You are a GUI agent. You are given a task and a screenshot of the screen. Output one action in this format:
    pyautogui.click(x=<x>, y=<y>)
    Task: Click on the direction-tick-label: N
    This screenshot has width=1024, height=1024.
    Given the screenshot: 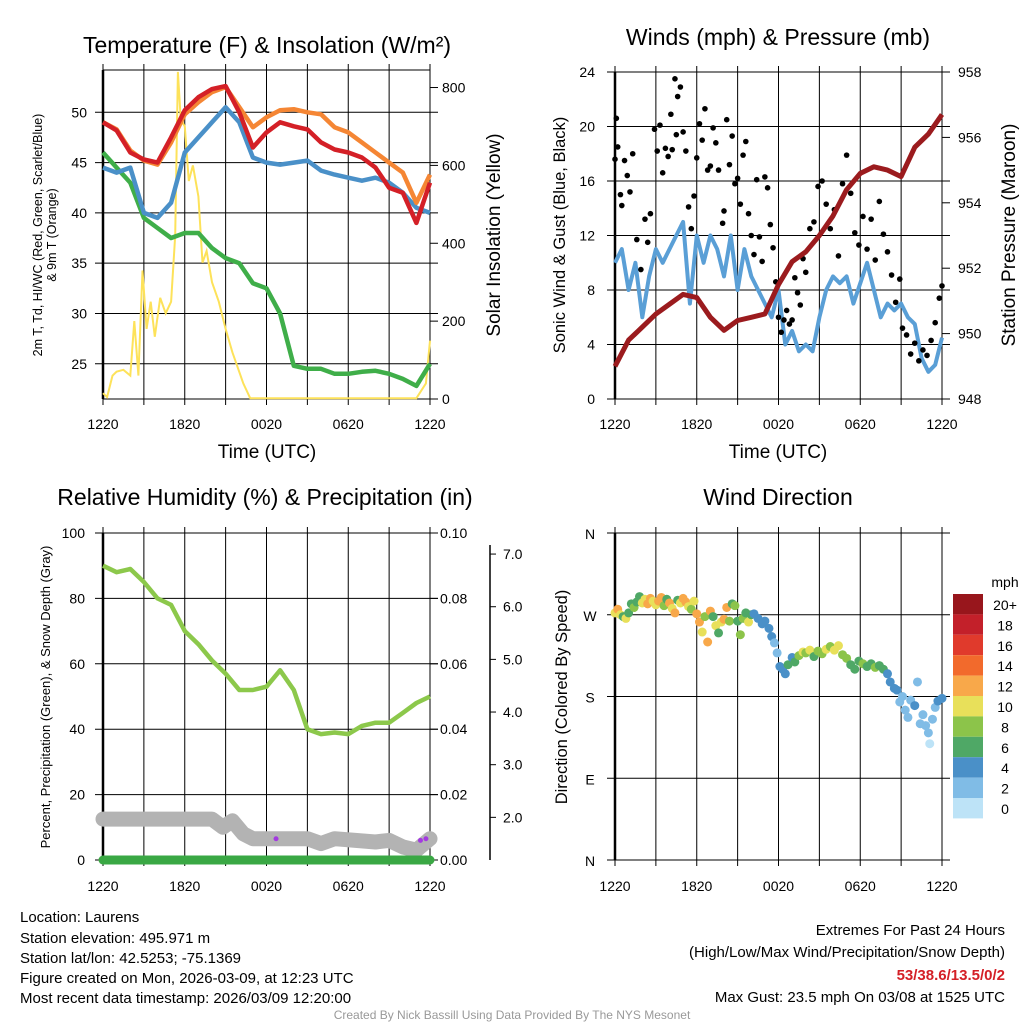 What is the action you would take?
    pyautogui.click(x=590, y=534)
    